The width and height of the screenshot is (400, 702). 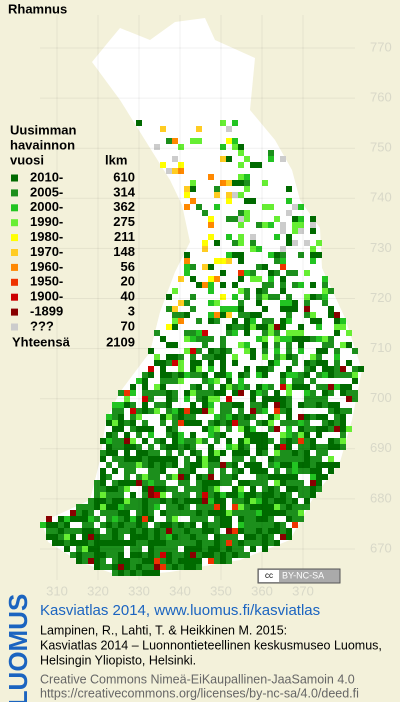 What do you see at coordinates (381, 547) in the screenshot?
I see `northing-label: 670` at bounding box center [381, 547].